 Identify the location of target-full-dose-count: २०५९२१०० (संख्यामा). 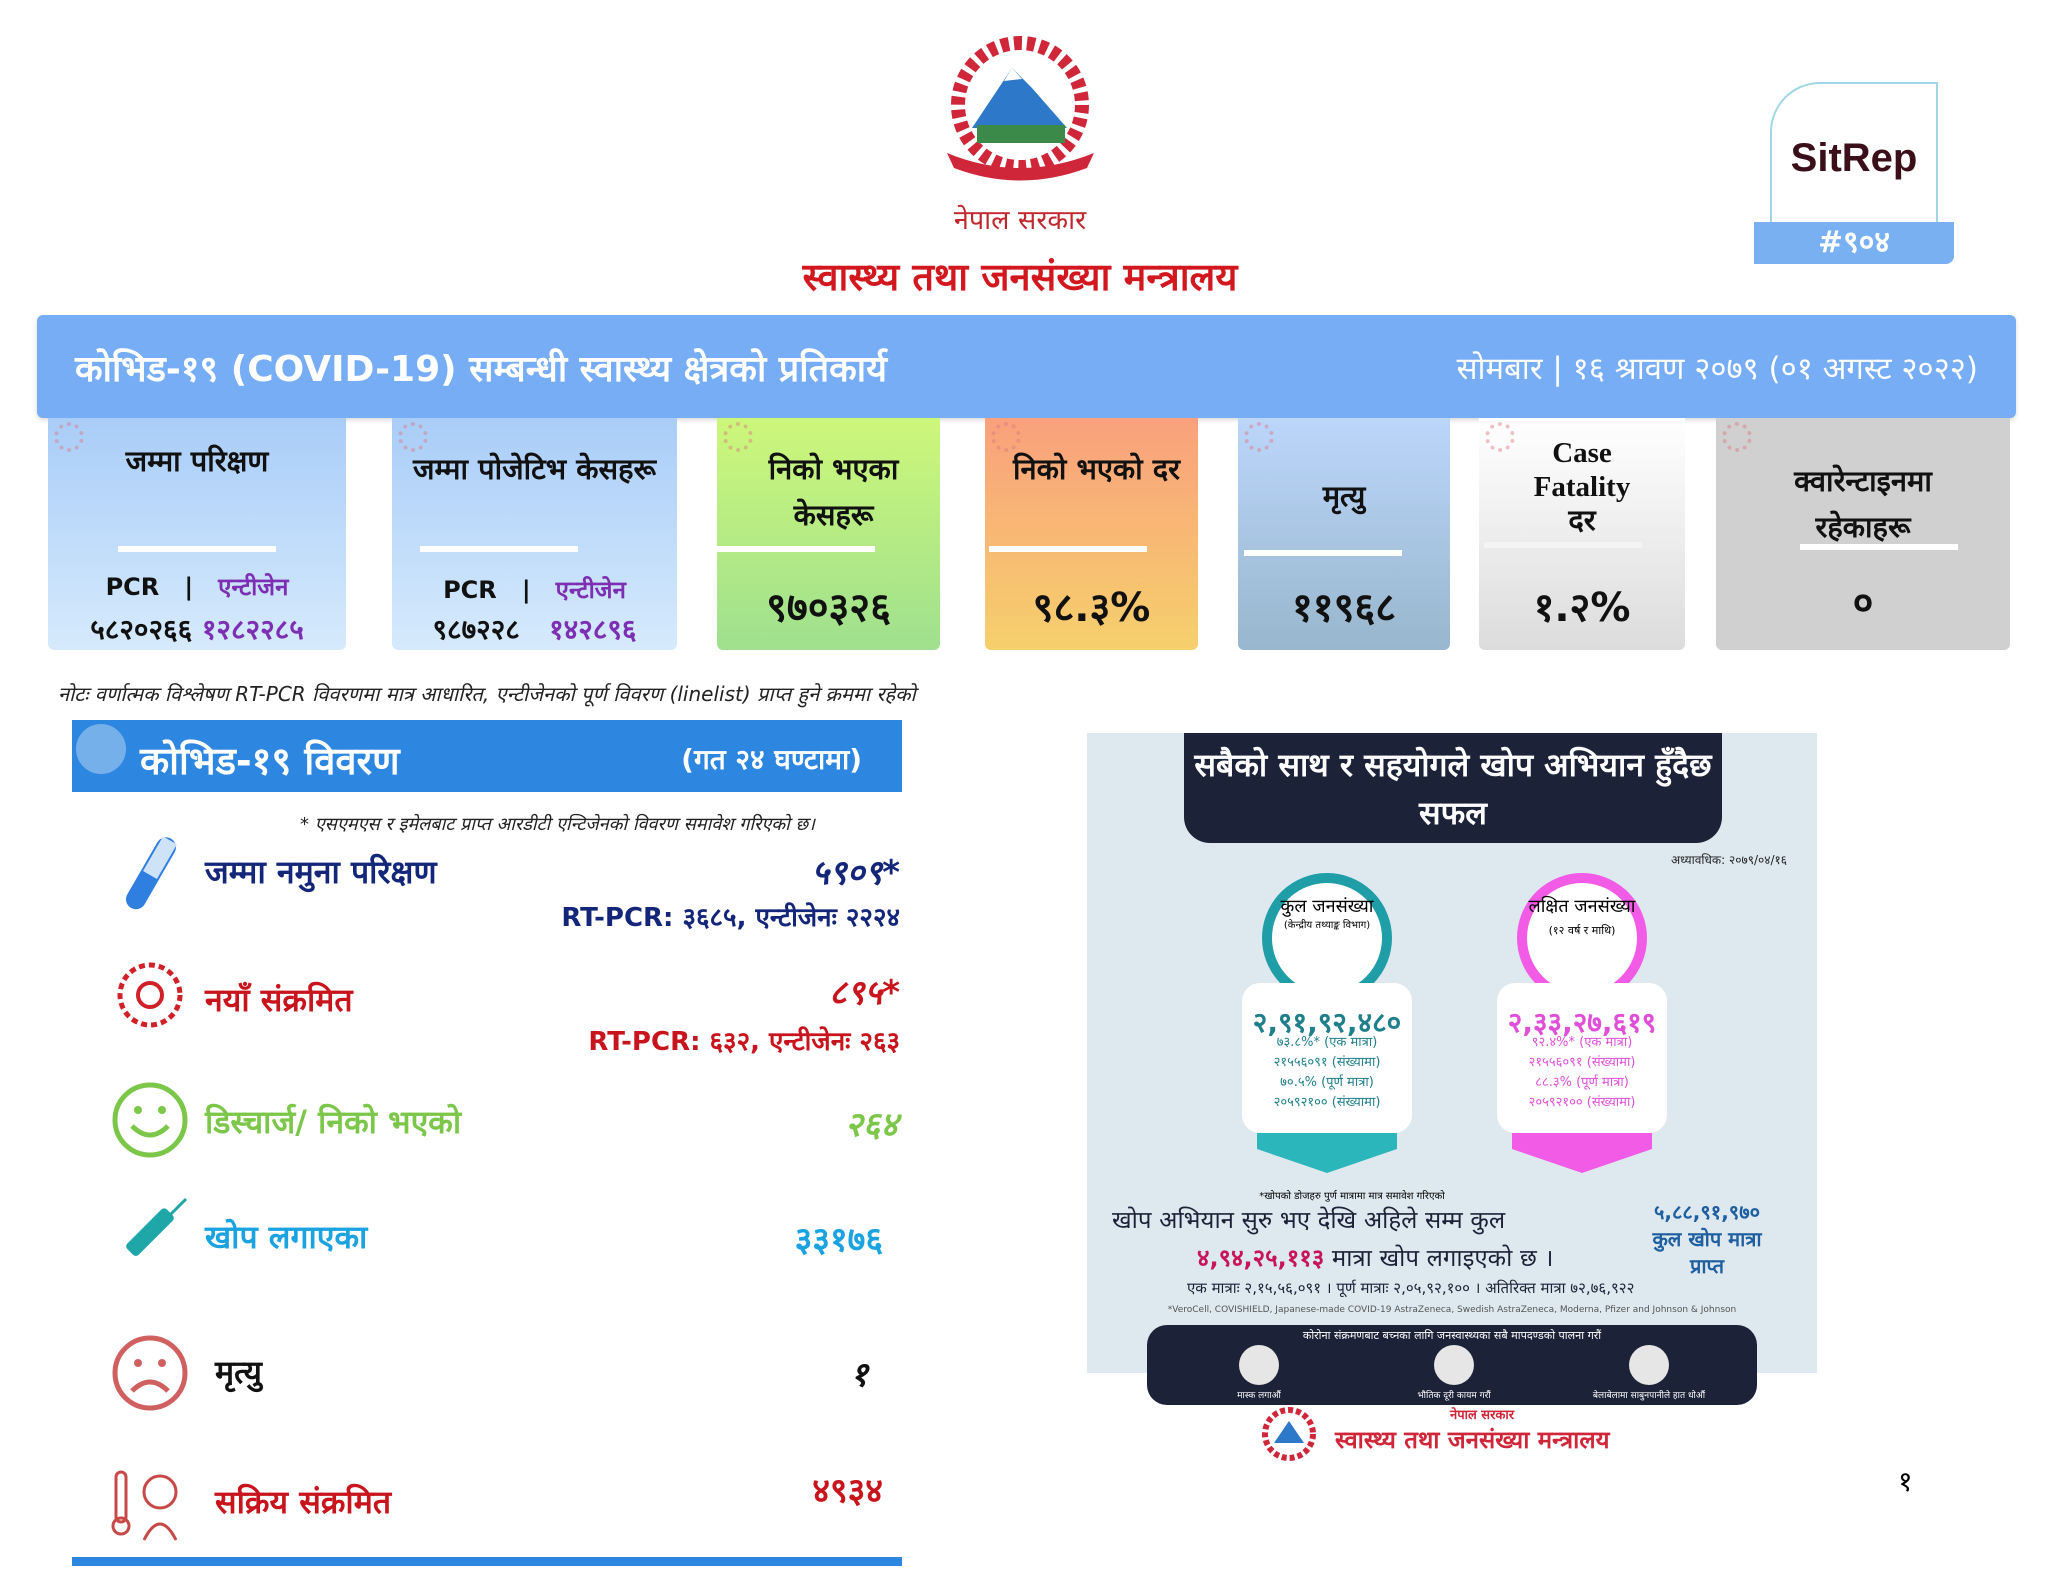
(1582, 1102).